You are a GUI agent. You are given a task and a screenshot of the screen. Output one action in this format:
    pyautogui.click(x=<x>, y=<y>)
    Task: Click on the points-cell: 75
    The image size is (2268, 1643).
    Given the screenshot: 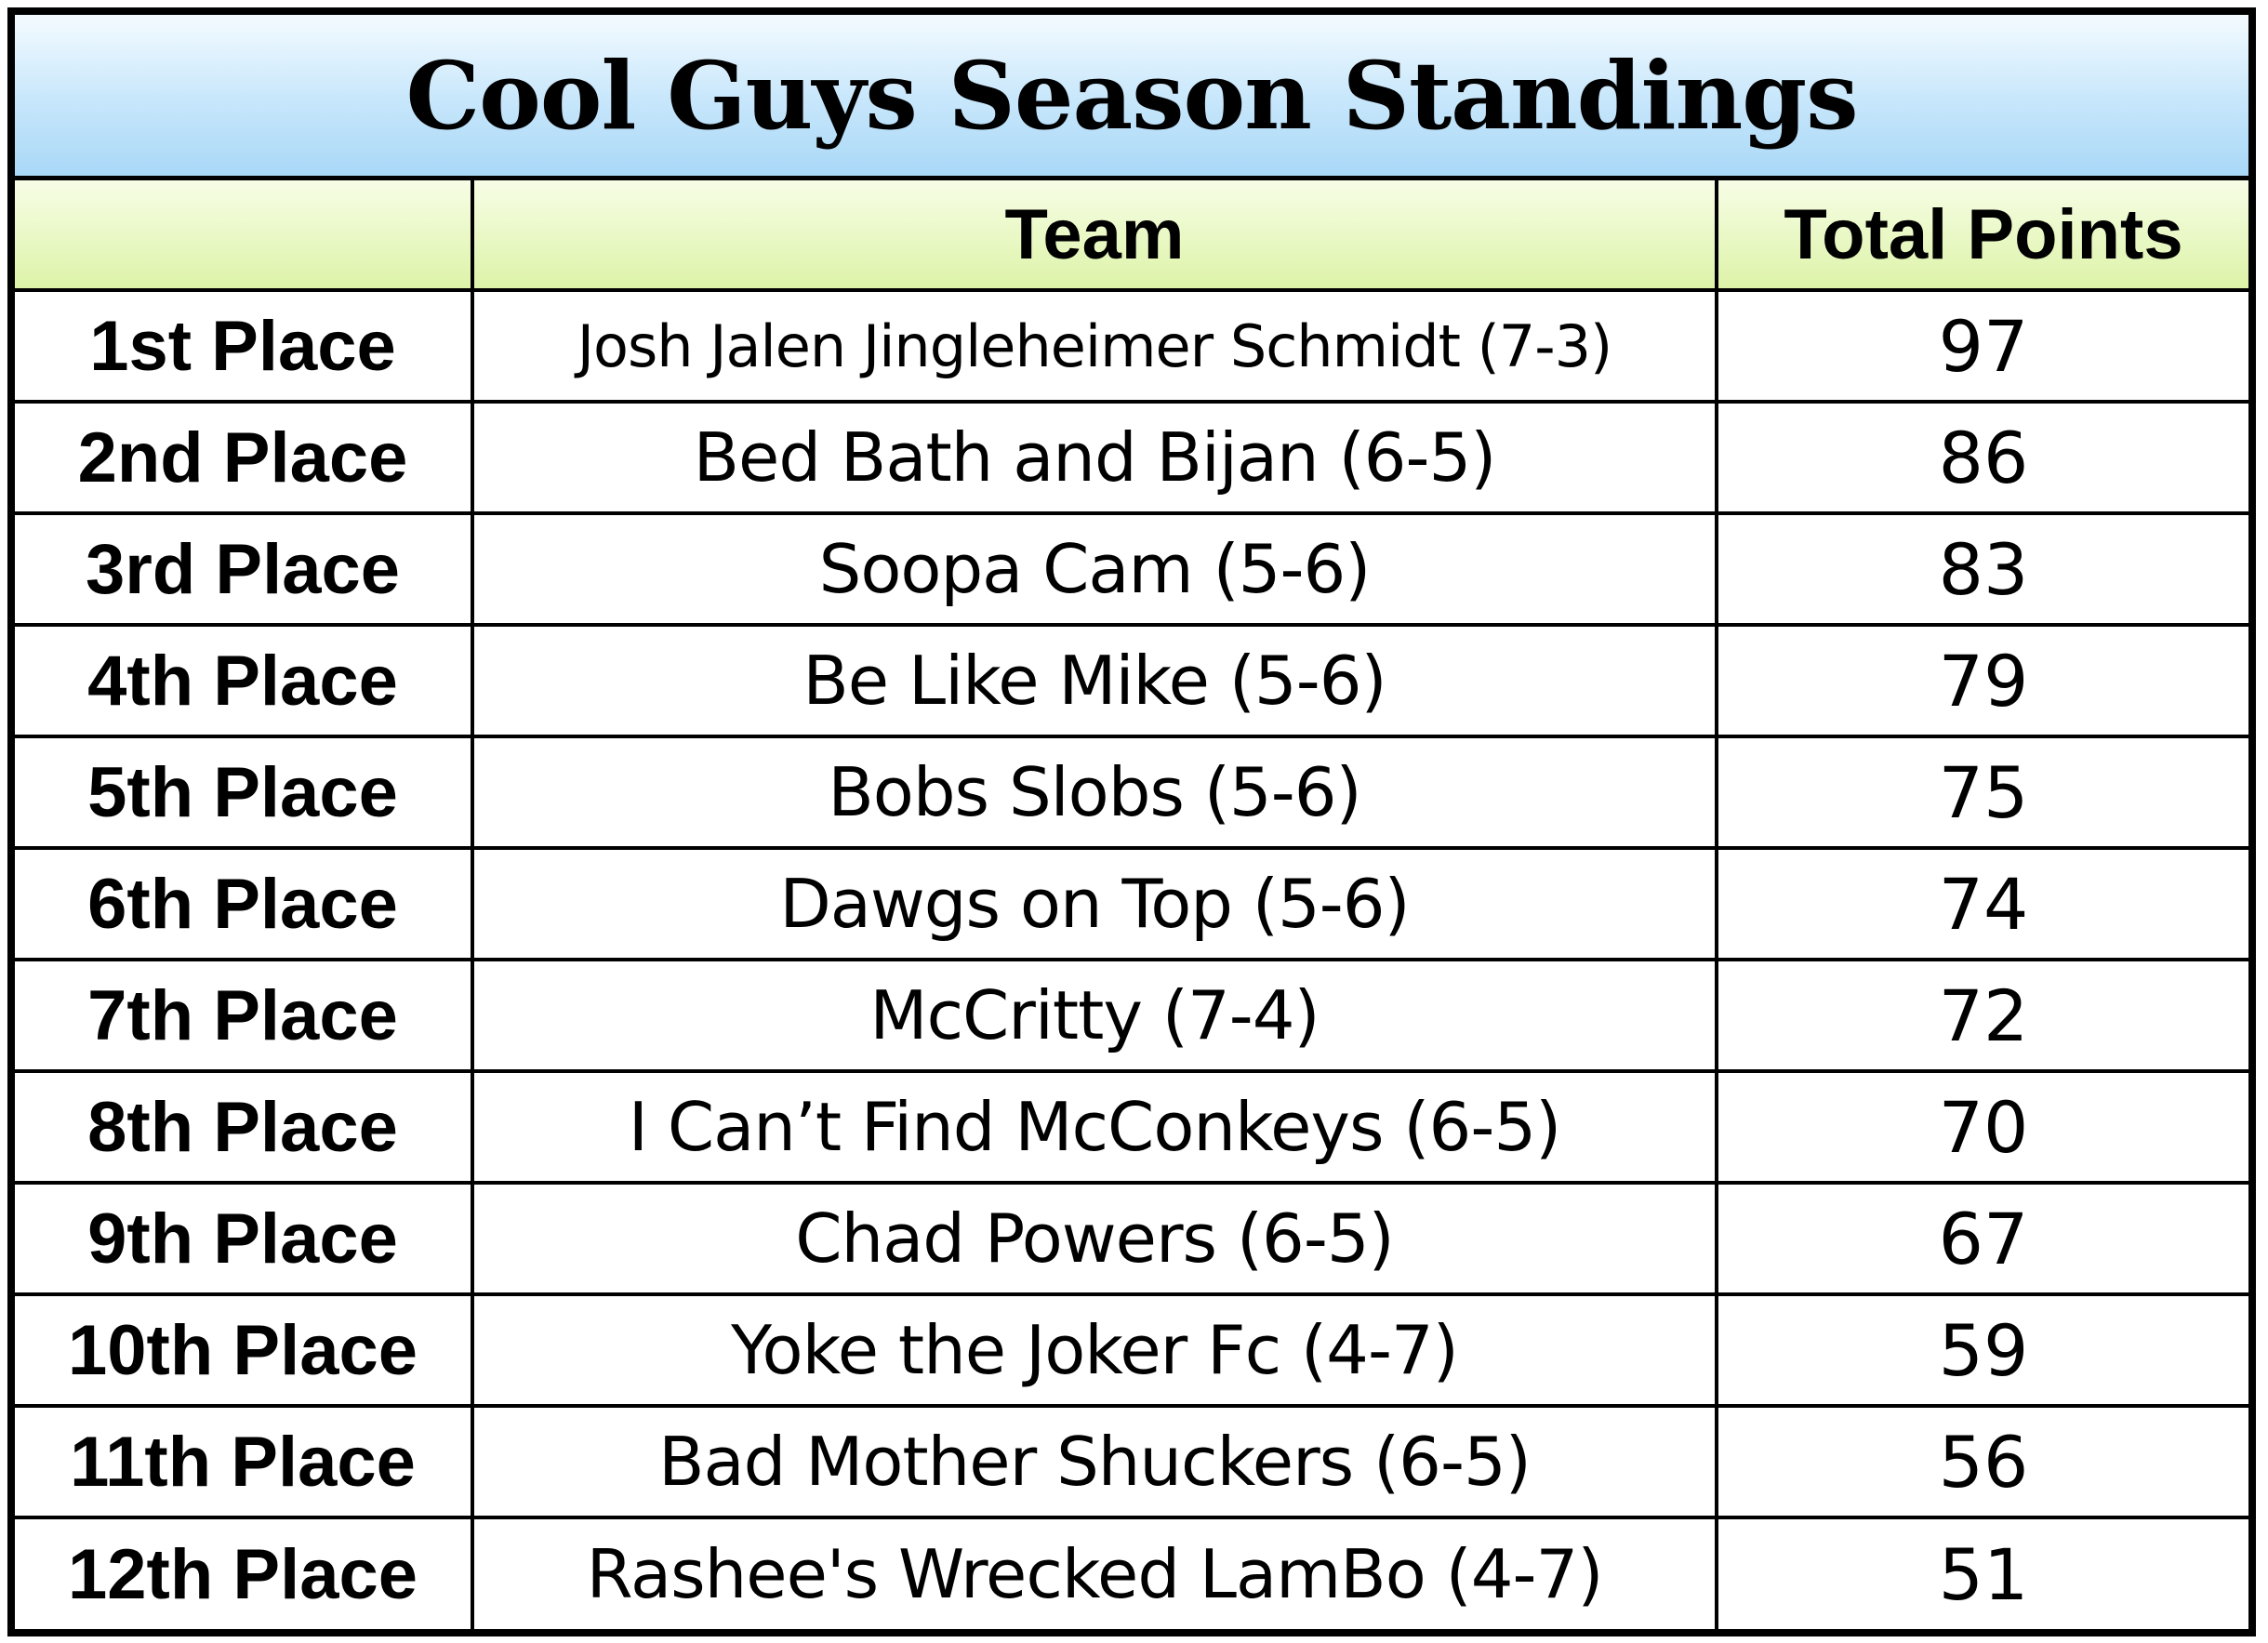 What is the action you would take?
    pyautogui.click(x=1981, y=792)
    